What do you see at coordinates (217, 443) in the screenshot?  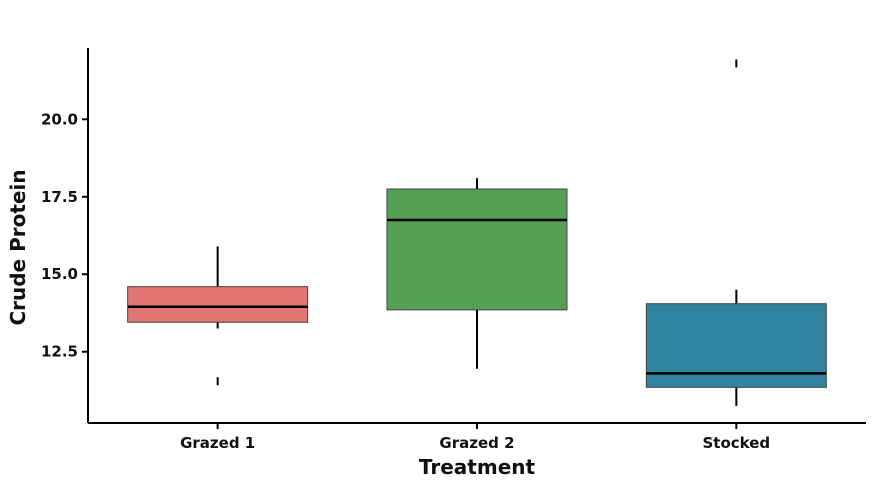 I see `x-tick-label: Grazed 1` at bounding box center [217, 443].